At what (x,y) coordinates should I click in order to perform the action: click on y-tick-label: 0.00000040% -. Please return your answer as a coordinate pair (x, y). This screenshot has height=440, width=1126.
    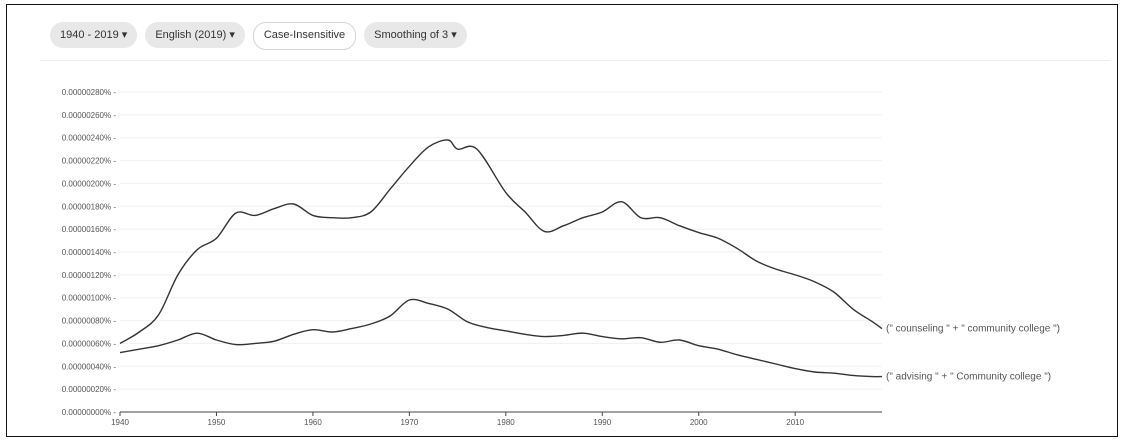
    Looking at the image, I should click on (89, 366).